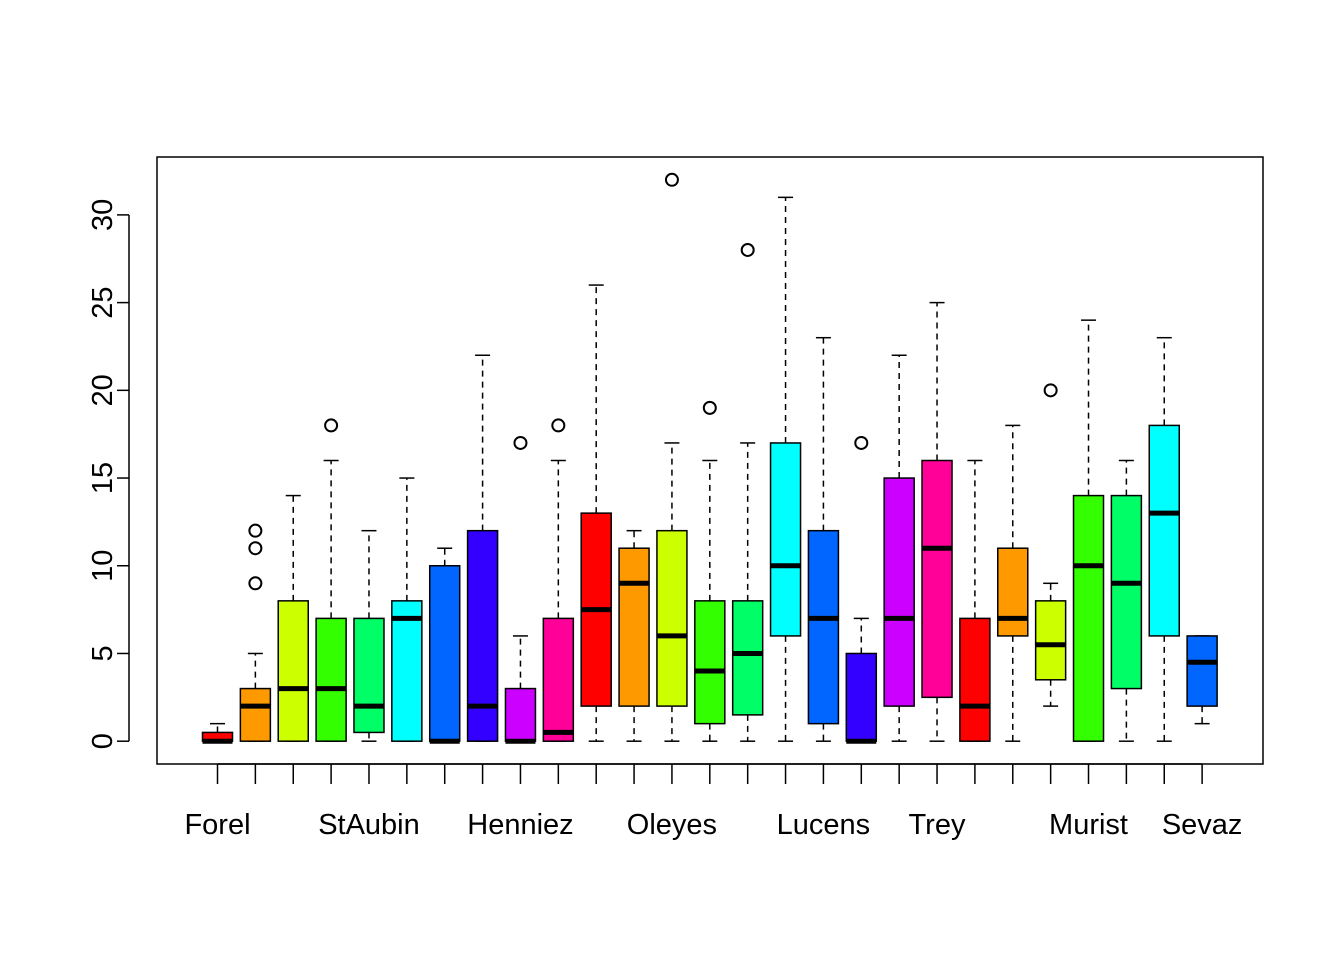 Image resolution: width=1344 pixels, height=960 pixels. I want to click on x-tick-label-staubin: StAubin, so click(369, 825).